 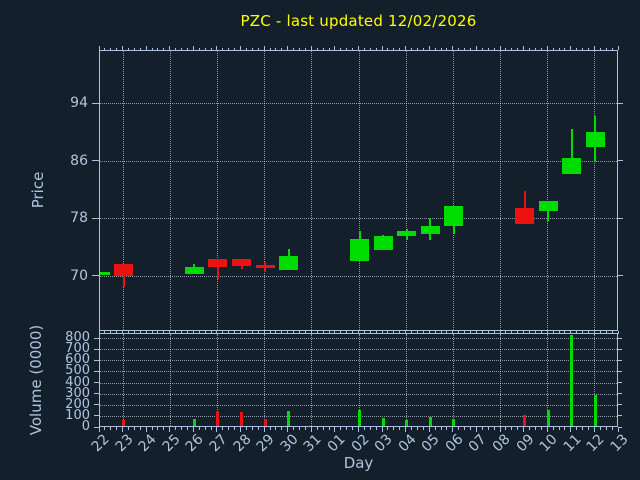 I want to click on volume-tick-label: 500, so click(x=77, y=371).